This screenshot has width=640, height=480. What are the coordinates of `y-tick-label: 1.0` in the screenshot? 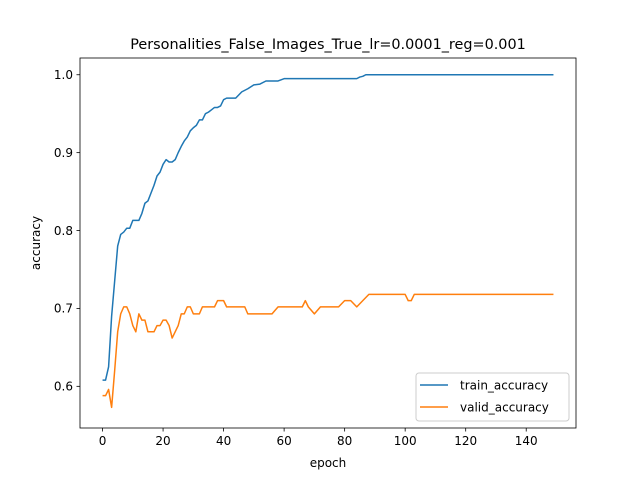 It's located at (63, 75).